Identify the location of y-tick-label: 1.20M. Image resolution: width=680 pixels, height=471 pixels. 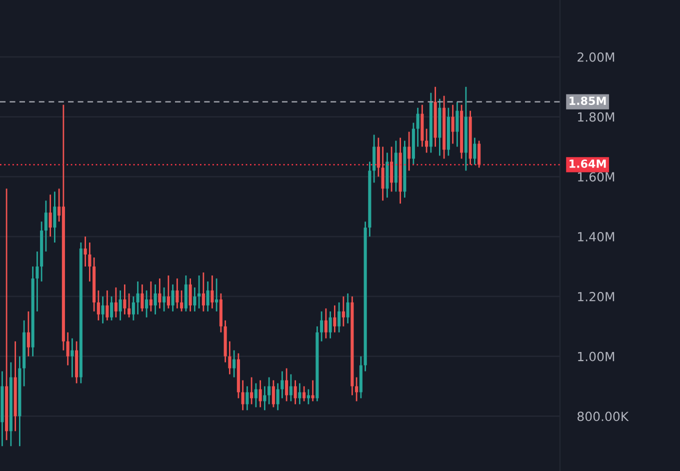
(596, 297).